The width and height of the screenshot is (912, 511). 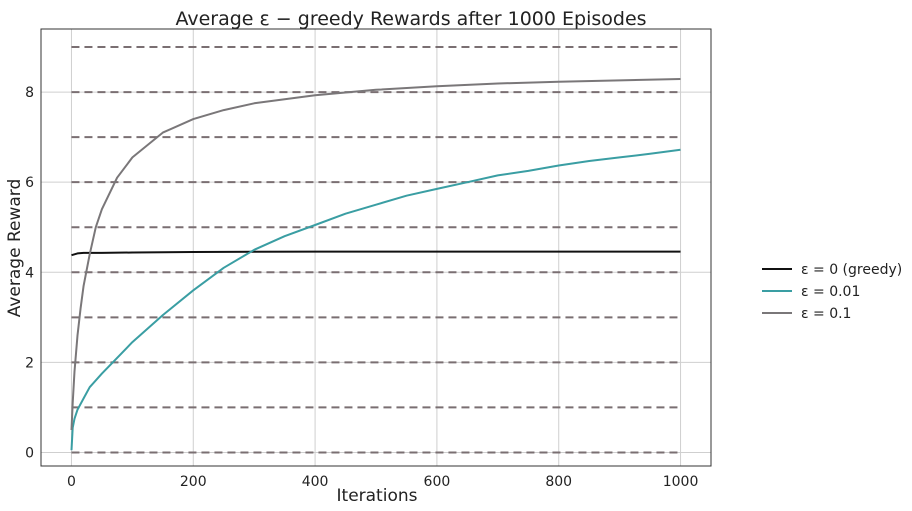 What do you see at coordinates (29, 183) in the screenshot?
I see `y-tick-label: 6` at bounding box center [29, 183].